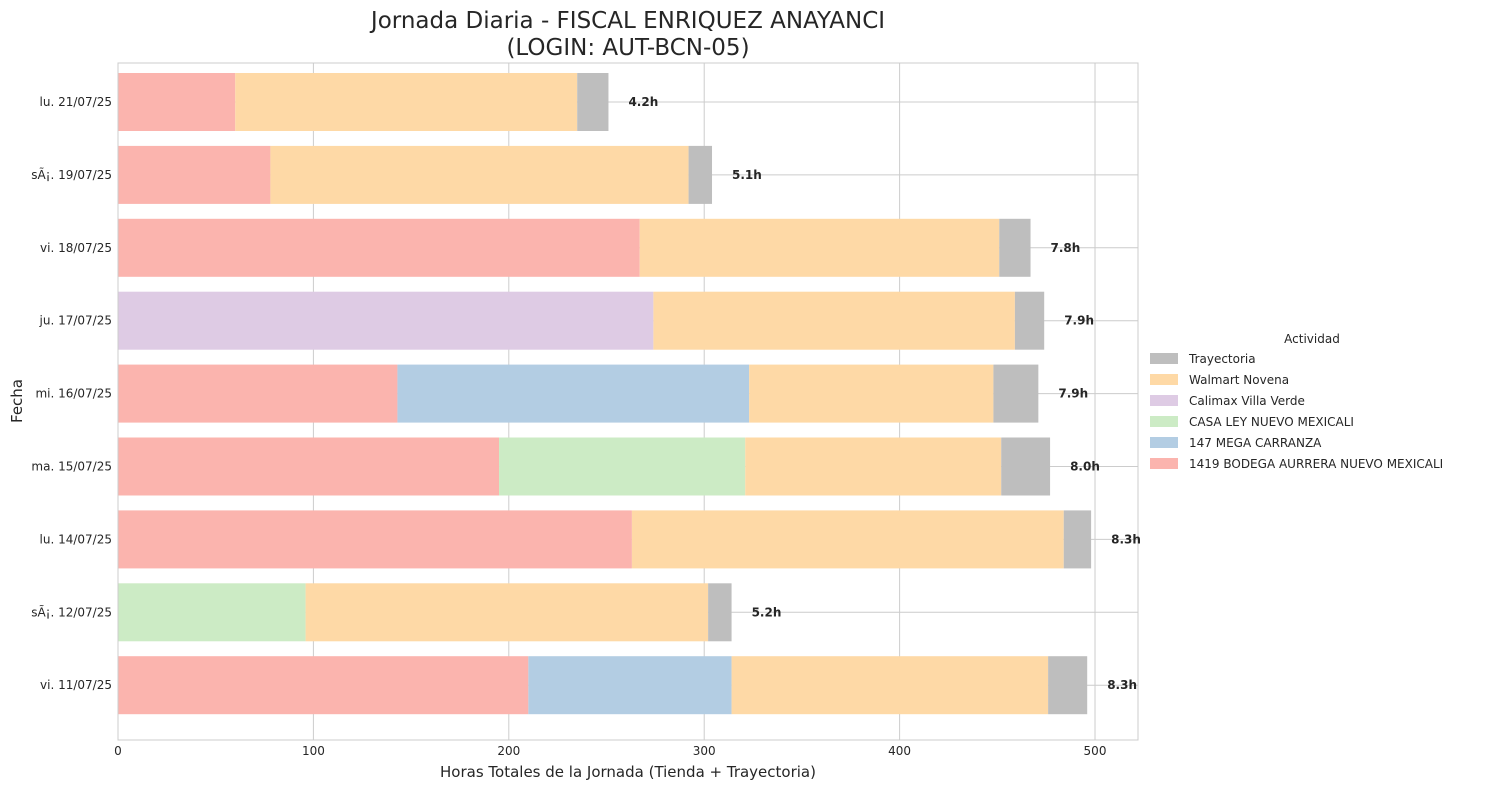 Image resolution: width=1489 pixels, height=790 pixels. What do you see at coordinates (767, 612) in the screenshot?
I see `total-hours-label: 5.2h` at bounding box center [767, 612].